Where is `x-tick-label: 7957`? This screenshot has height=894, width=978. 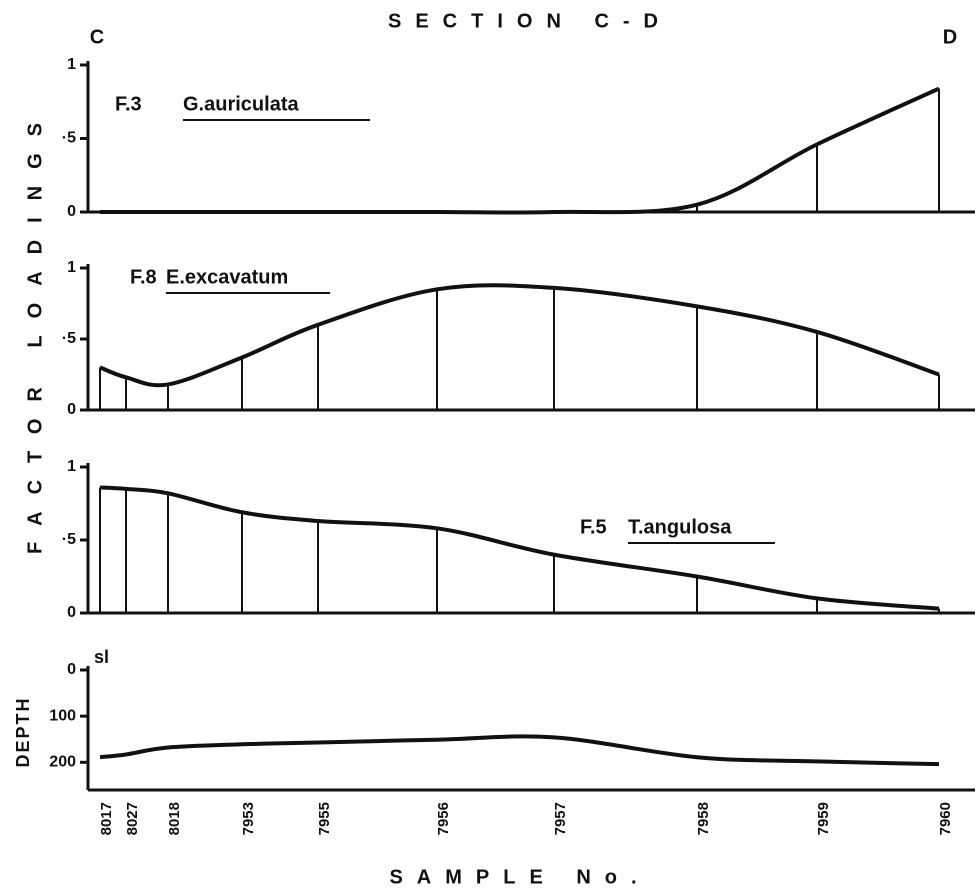
x-tick-label: 7957 is located at coordinates (560, 818).